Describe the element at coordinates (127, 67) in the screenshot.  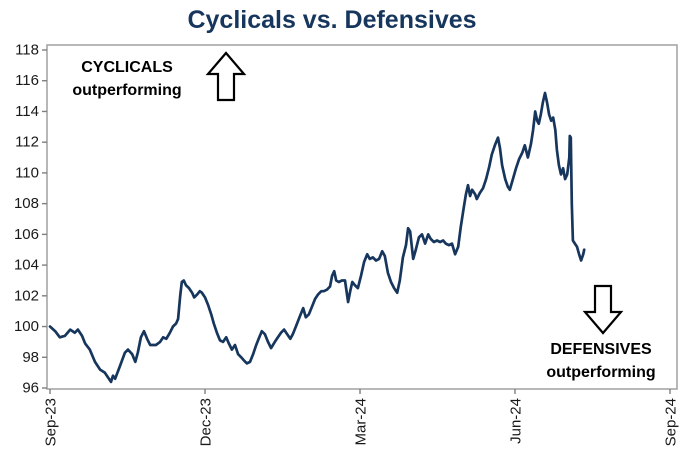
I see `cyclicals-annotation-line1: CYCLICALS` at that location.